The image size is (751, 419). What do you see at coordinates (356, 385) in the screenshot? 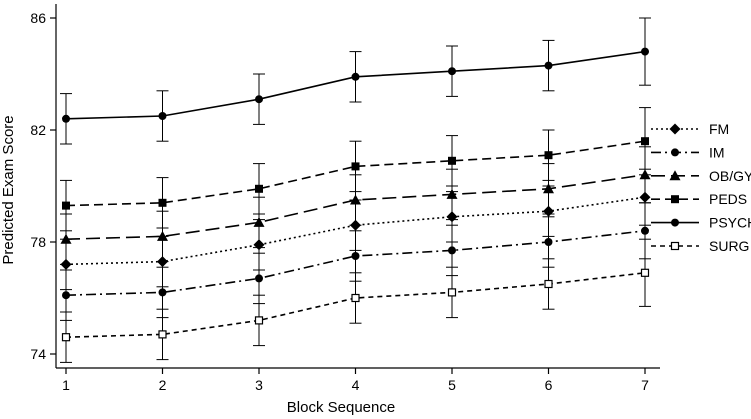
I see `x-tick-label: 4` at bounding box center [356, 385].